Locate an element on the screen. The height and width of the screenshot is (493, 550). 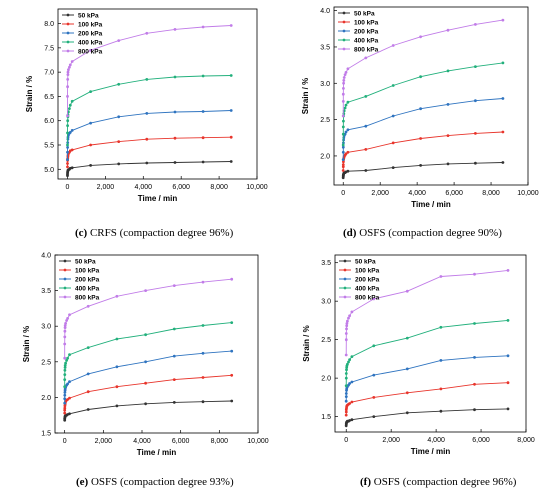
y-tick-label: 7.5 is located at coordinates (49, 48).